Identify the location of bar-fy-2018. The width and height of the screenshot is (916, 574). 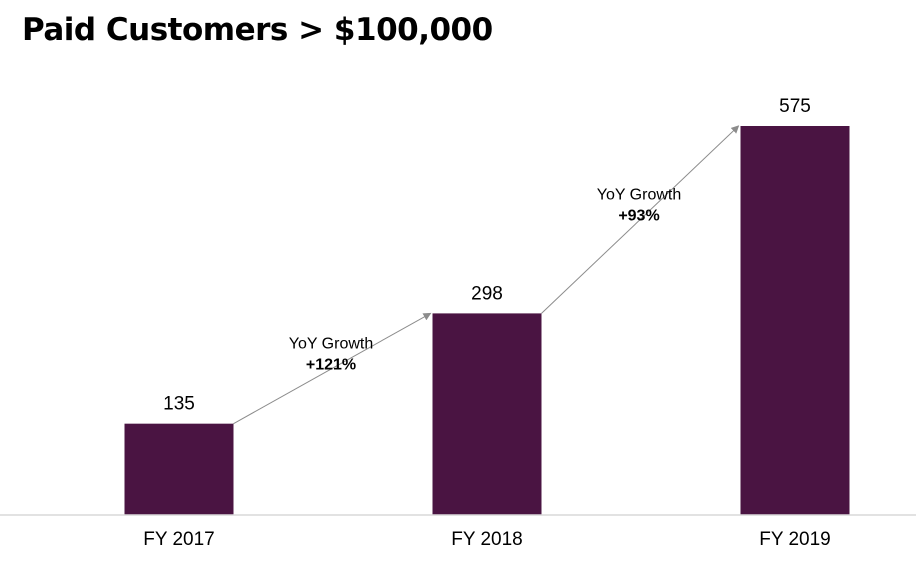
(487, 414).